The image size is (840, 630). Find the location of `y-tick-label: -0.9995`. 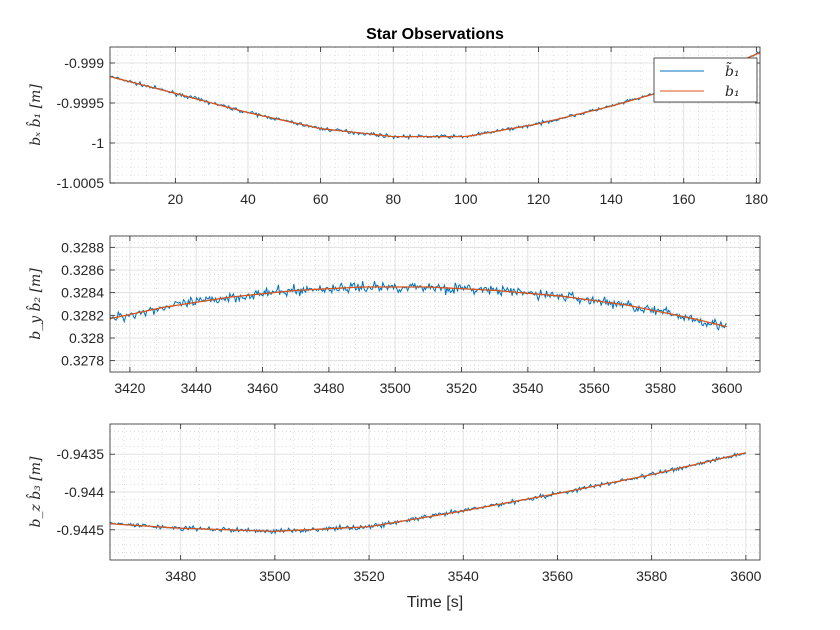

y-tick-label: -0.9995 is located at coordinates (81, 103).